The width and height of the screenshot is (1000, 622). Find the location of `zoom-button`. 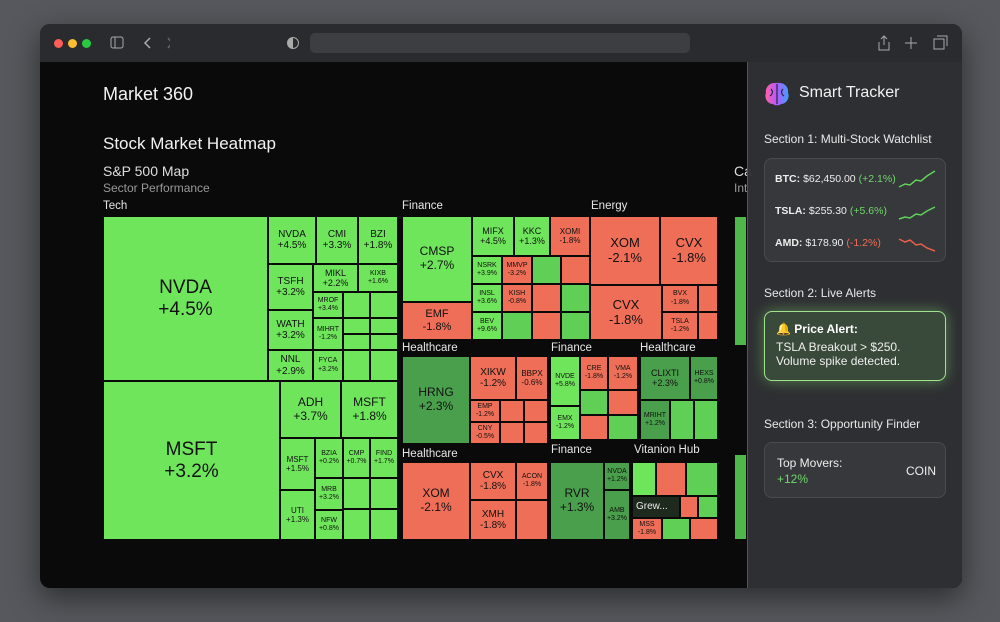

zoom-button is located at coordinates (86, 43).